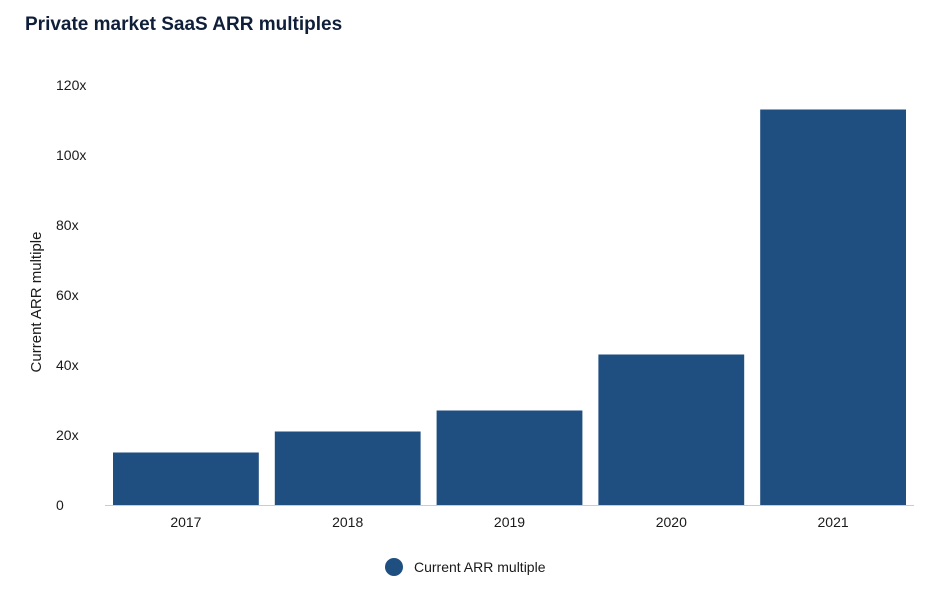 The width and height of the screenshot is (942, 594). Describe the element at coordinates (833, 307) in the screenshot. I see `bar-2021` at that location.